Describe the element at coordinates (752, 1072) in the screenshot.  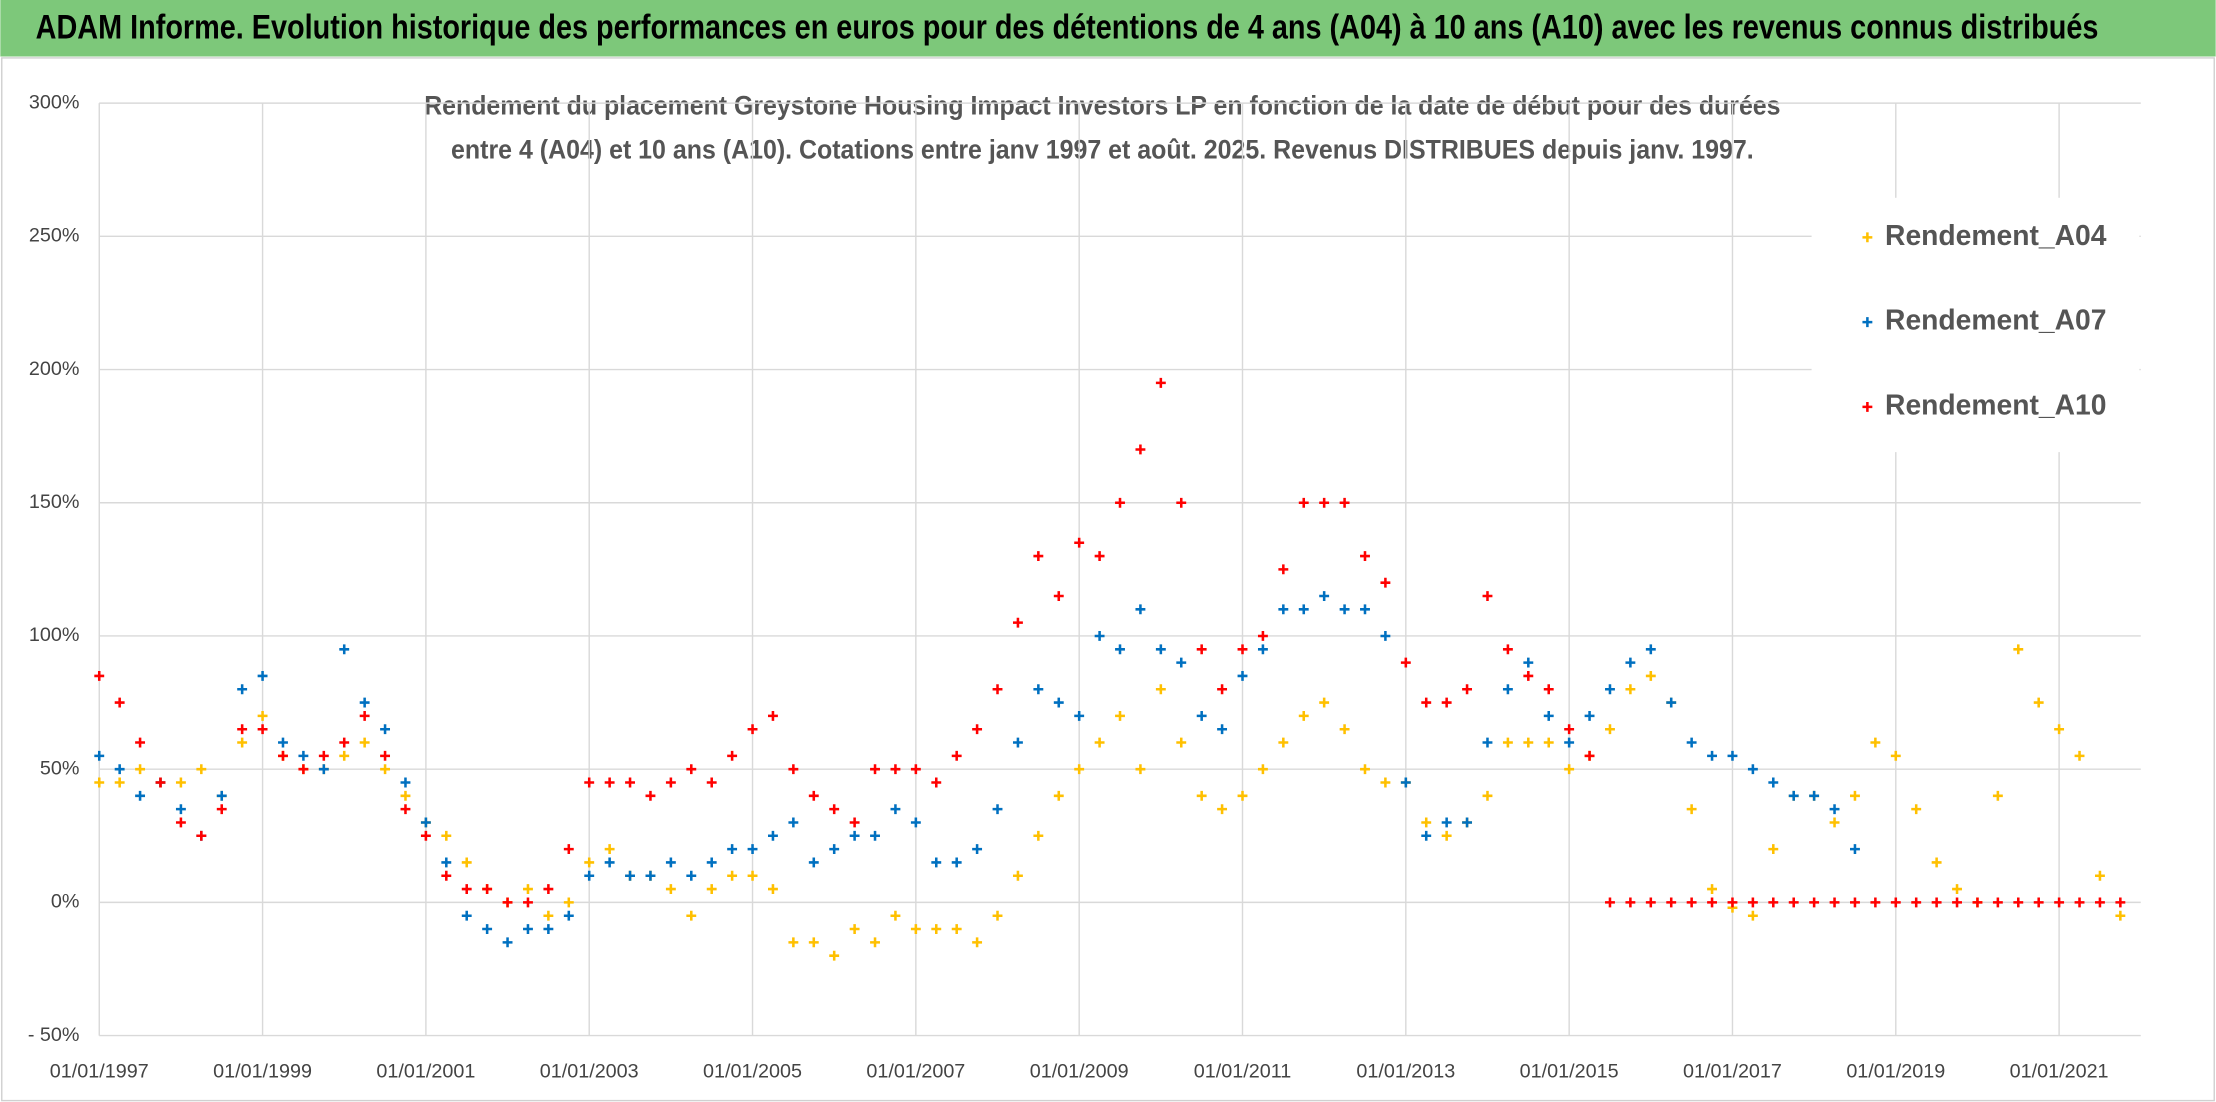
I see `x-tick-label: 01/01/2005` at that location.